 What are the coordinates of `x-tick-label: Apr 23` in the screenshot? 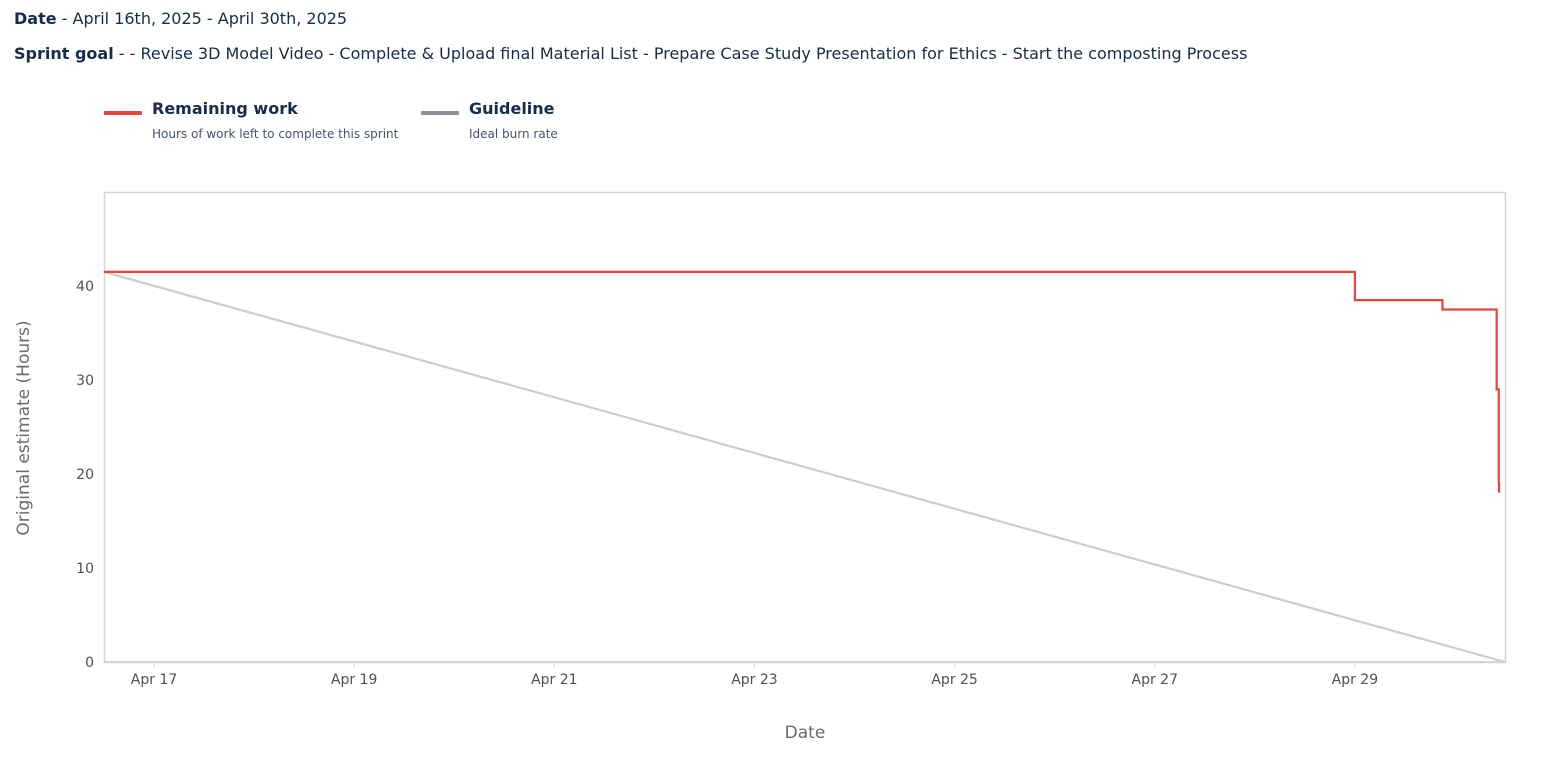 It's located at (754, 680).